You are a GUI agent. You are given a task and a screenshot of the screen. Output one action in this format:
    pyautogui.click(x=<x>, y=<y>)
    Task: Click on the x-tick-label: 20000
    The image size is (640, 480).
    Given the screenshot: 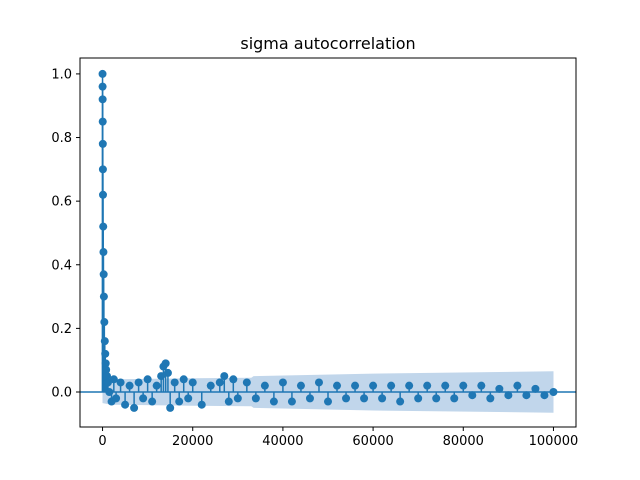 What is the action you would take?
    pyautogui.click(x=192, y=441)
    